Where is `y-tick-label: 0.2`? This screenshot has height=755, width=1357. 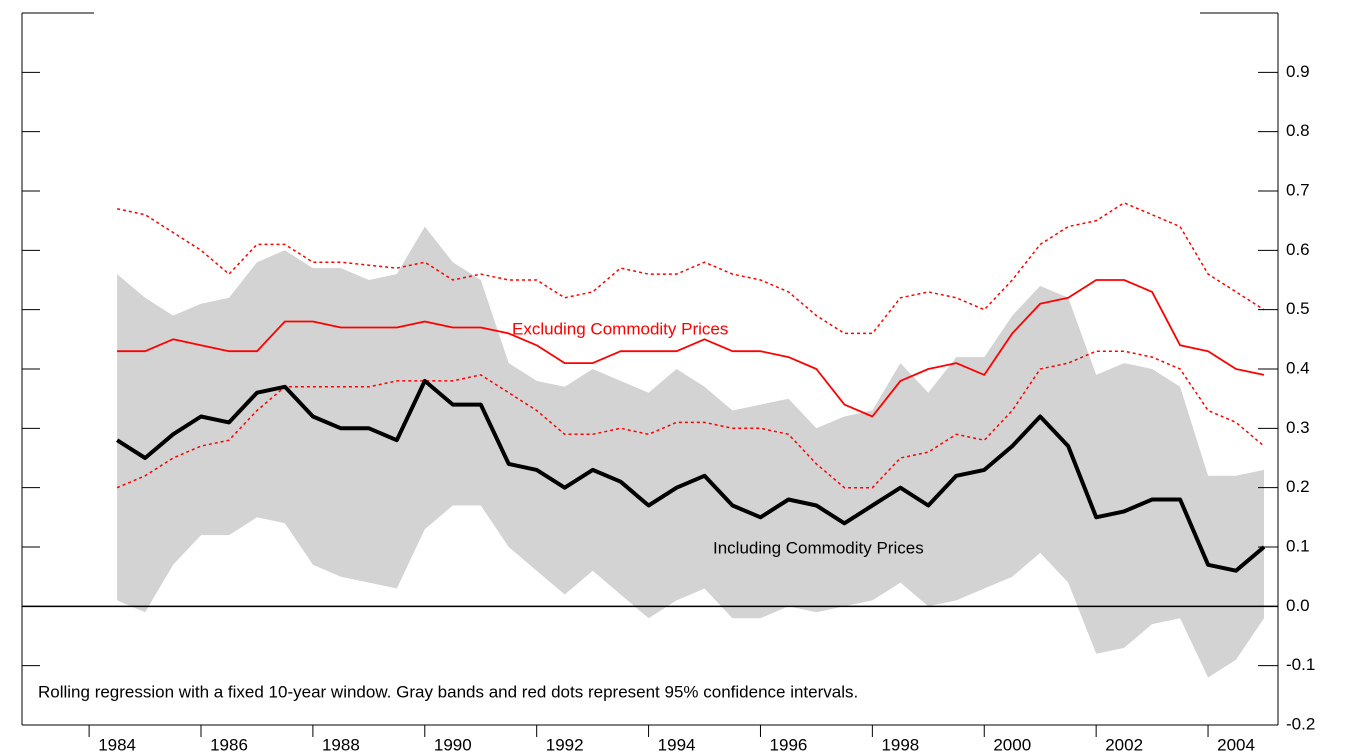
y-tick-label: 0.2 is located at coordinates (1298, 486).